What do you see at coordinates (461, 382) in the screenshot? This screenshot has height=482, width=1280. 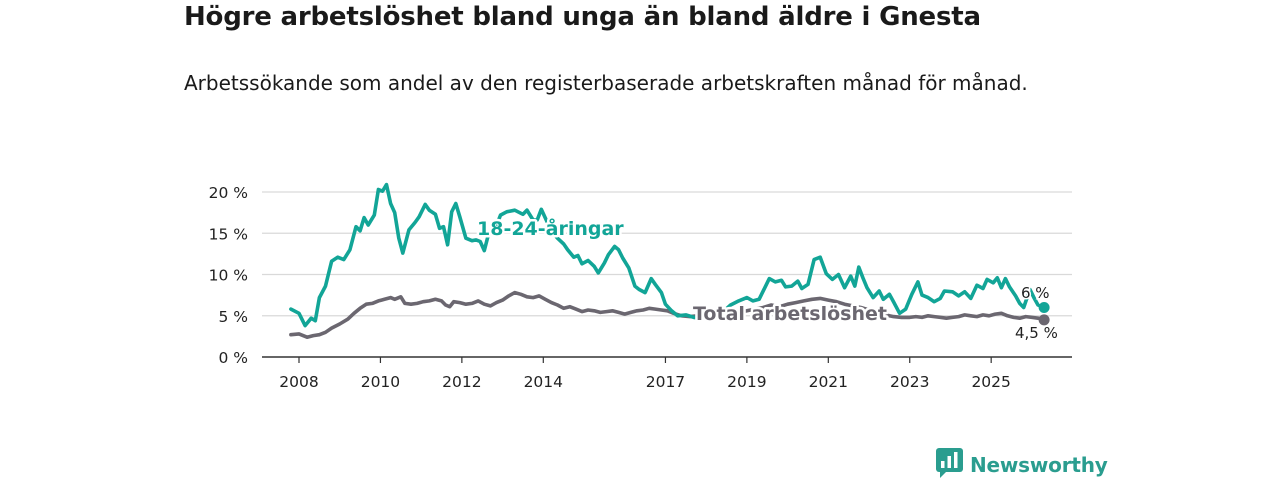 I see `x-tick-label: 2012` at bounding box center [461, 382].